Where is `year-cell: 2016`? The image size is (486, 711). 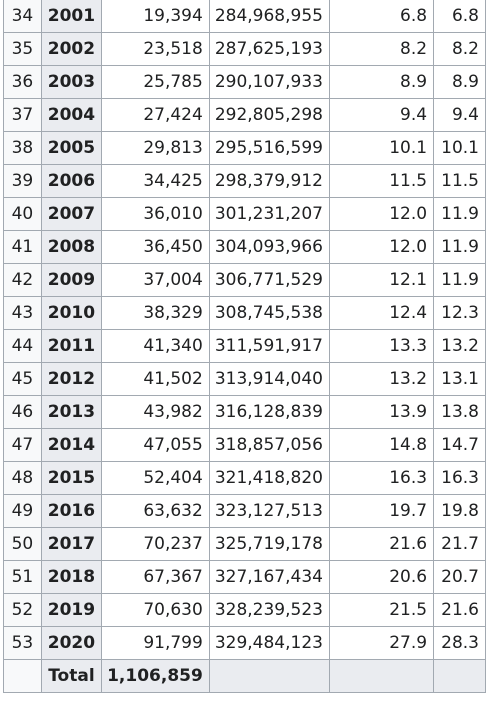 year-cell: 2016 is located at coordinates (71, 511).